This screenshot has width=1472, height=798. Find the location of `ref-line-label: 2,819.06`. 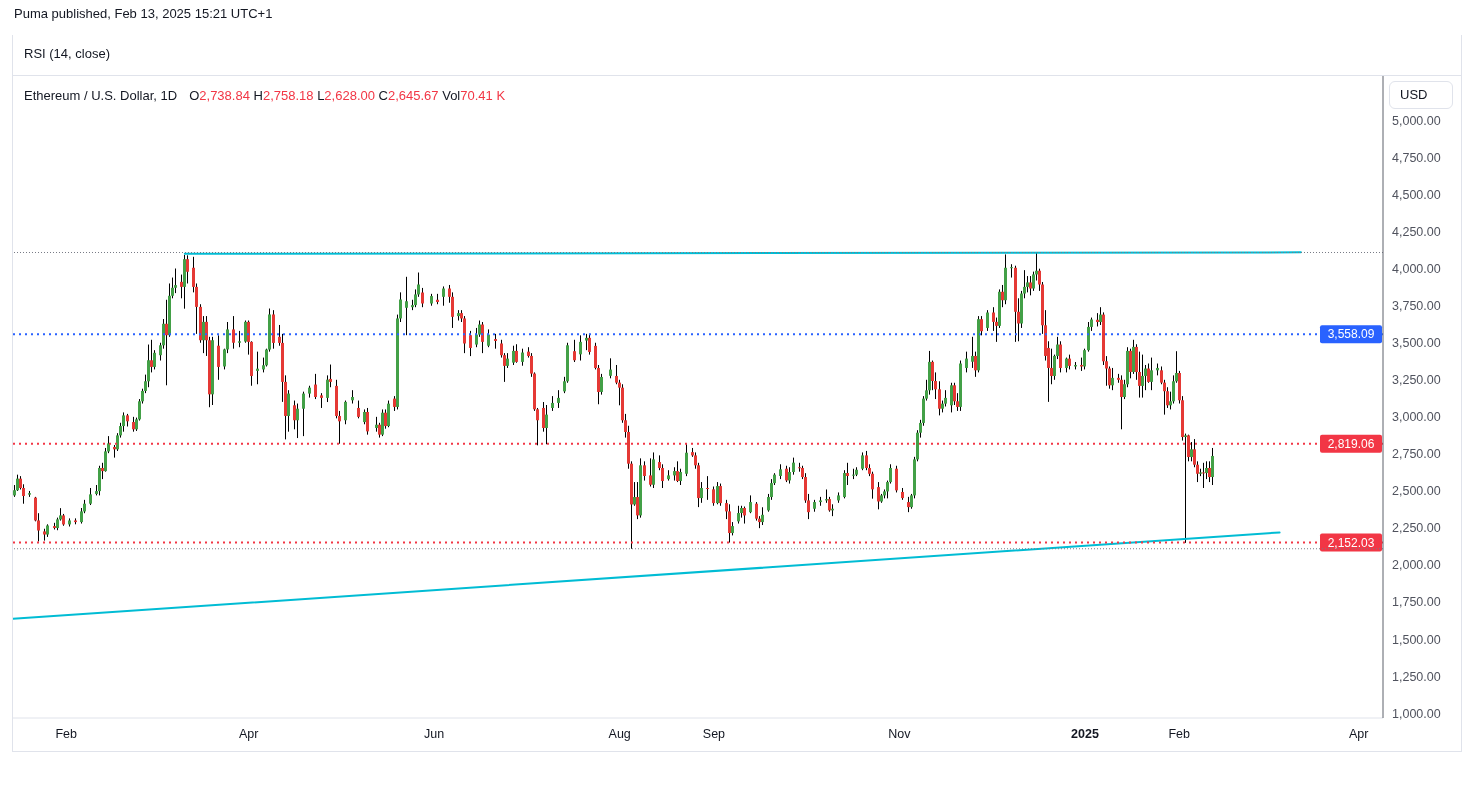

ref-line-label: 2,819.06 is located at coordinates (1351, 443).